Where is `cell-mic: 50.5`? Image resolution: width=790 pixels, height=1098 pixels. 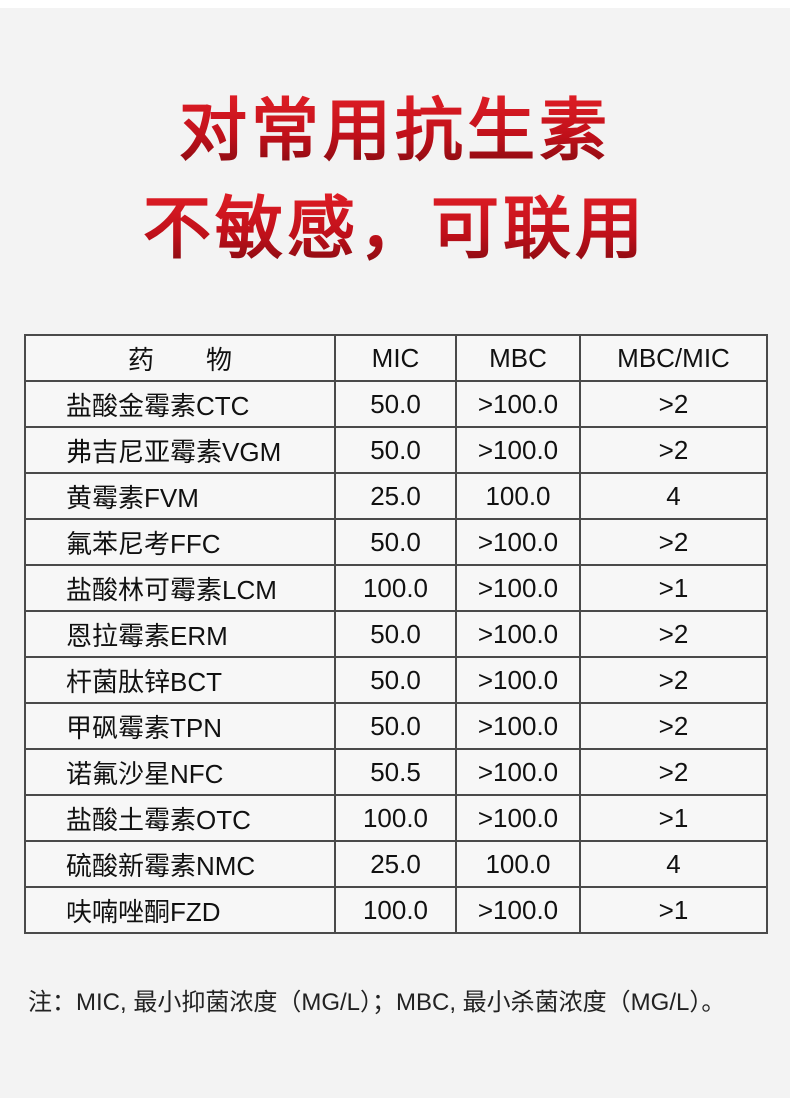 cell-mic: 50.5 is located at coordinates (395, 772).